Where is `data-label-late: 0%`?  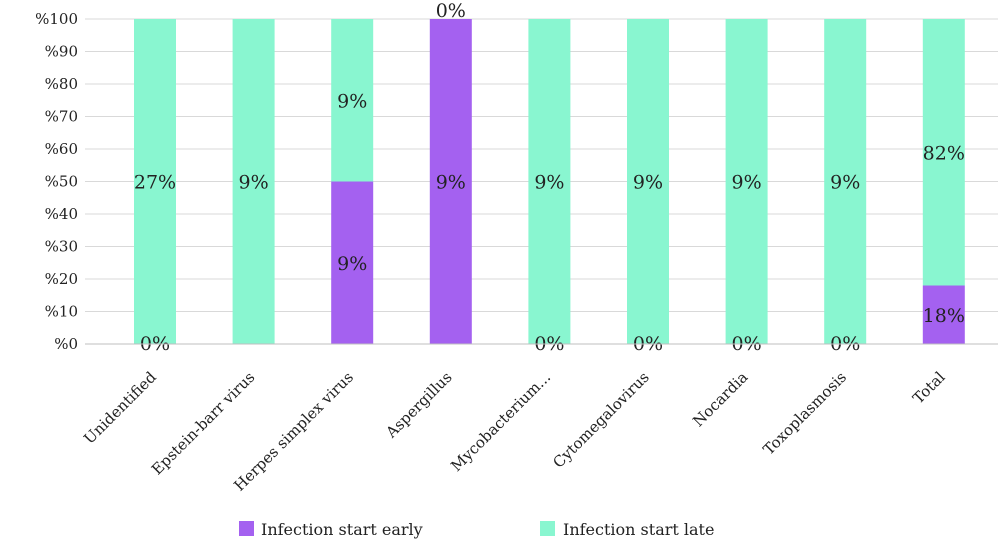 data-label-late: 0% is located at coordinates (451, 11).